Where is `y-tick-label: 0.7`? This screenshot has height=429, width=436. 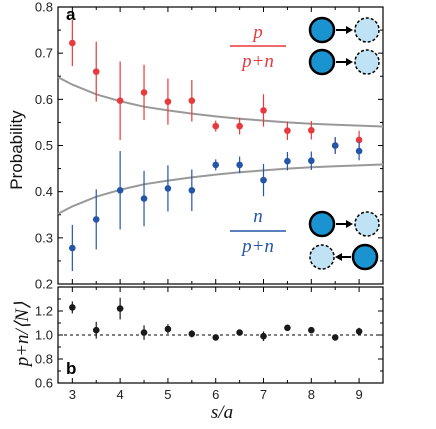 y-tick-label: 0.7 is located at coordinates (44, 53).